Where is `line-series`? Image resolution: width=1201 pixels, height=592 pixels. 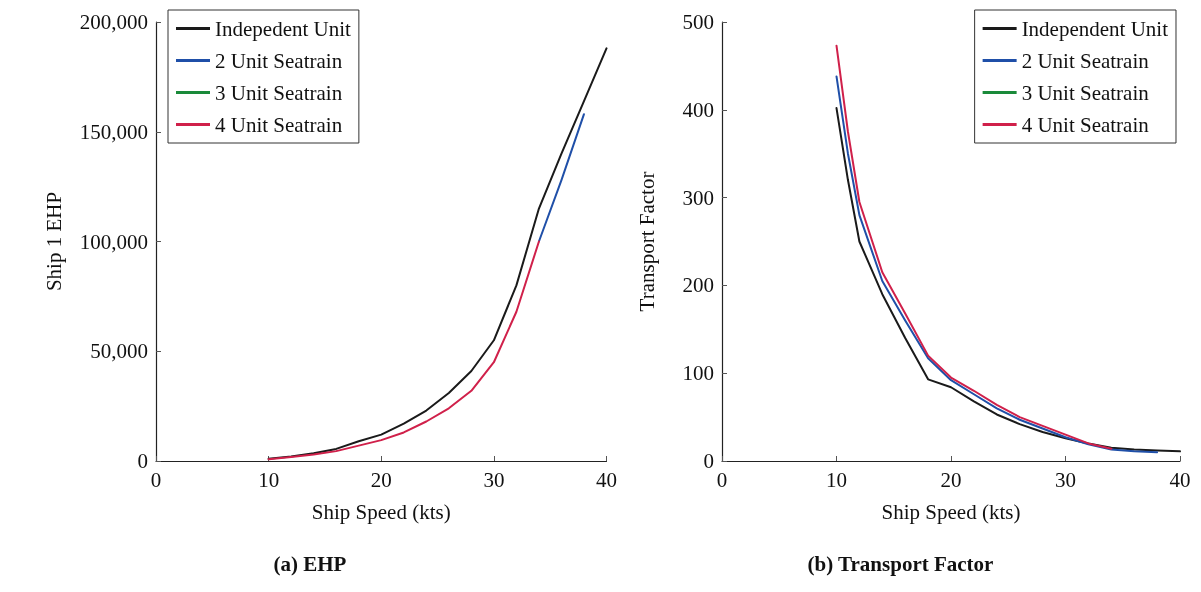
line-series is located at coordinates (403, 350).